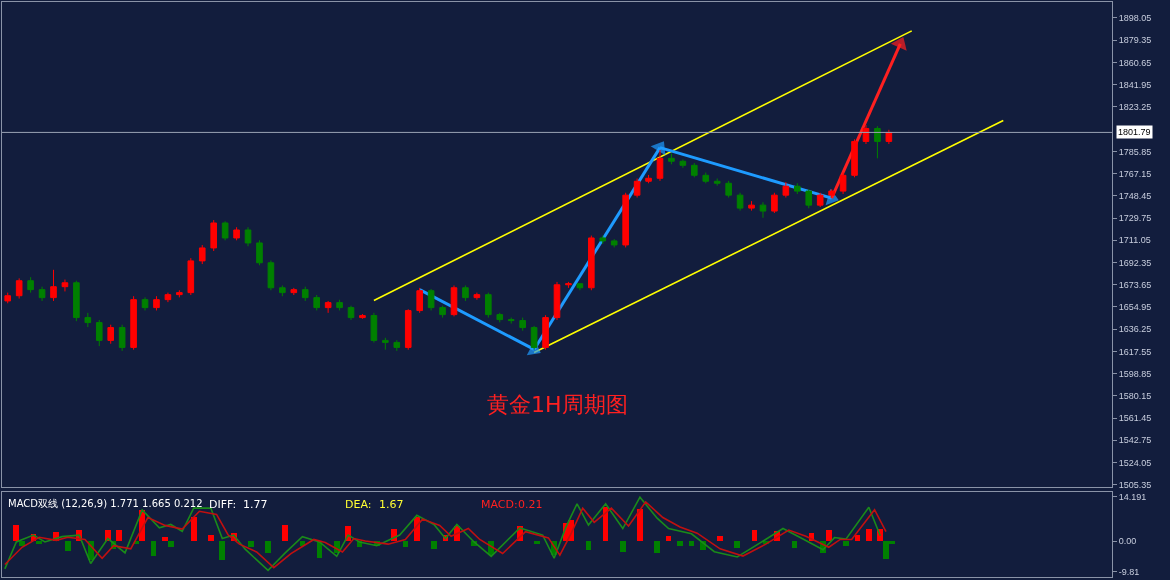 The width and height of the screenshot is (1170, 580). What do you see at coordinates (1134, 240) in the screenshot?
I see `y-tick-label: 1711.05` at bounding box center [1134, 240].